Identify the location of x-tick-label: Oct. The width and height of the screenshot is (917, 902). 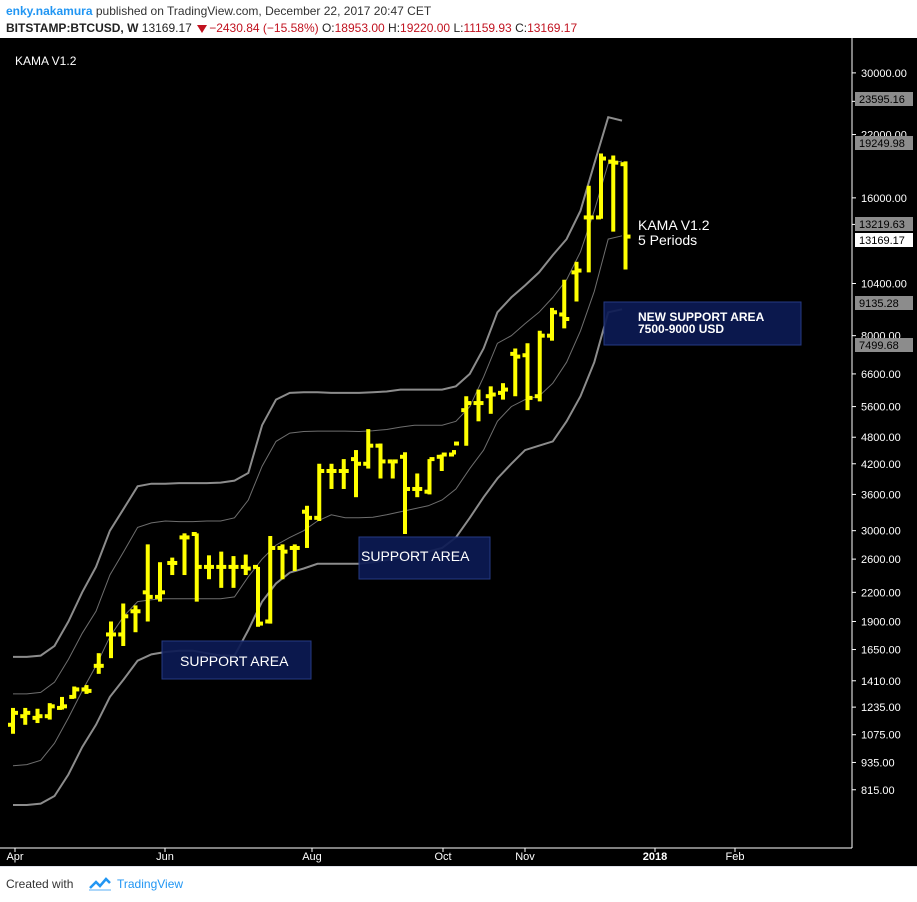
(442, 857).